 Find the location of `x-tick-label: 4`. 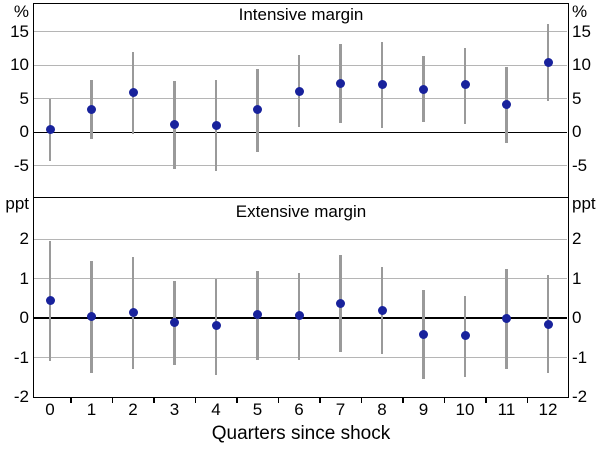

x-tick-label: 4 is located at coordinates (216, 409).